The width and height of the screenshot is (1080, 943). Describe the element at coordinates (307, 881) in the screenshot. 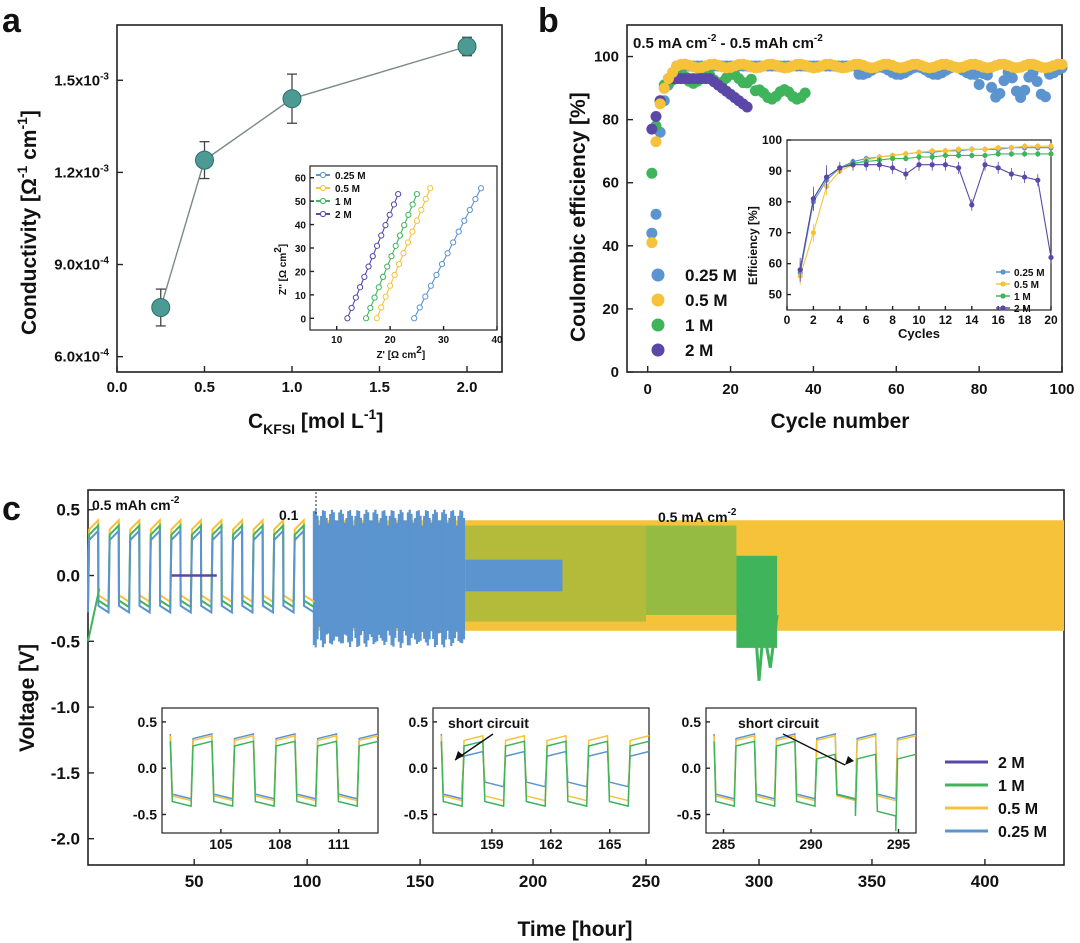

I see `panel-c-xtick-label: 100` at that location.